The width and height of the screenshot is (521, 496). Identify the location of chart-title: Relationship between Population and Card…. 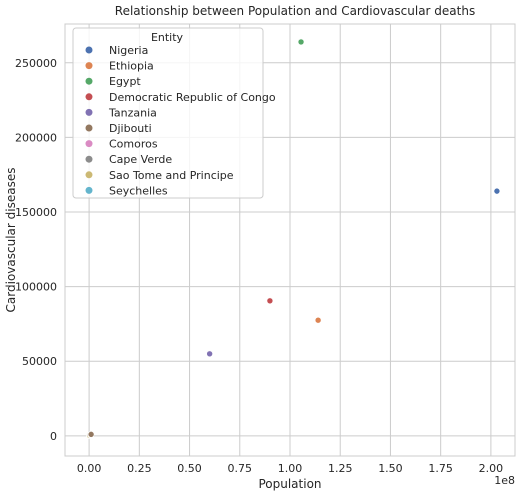
(295, 11).